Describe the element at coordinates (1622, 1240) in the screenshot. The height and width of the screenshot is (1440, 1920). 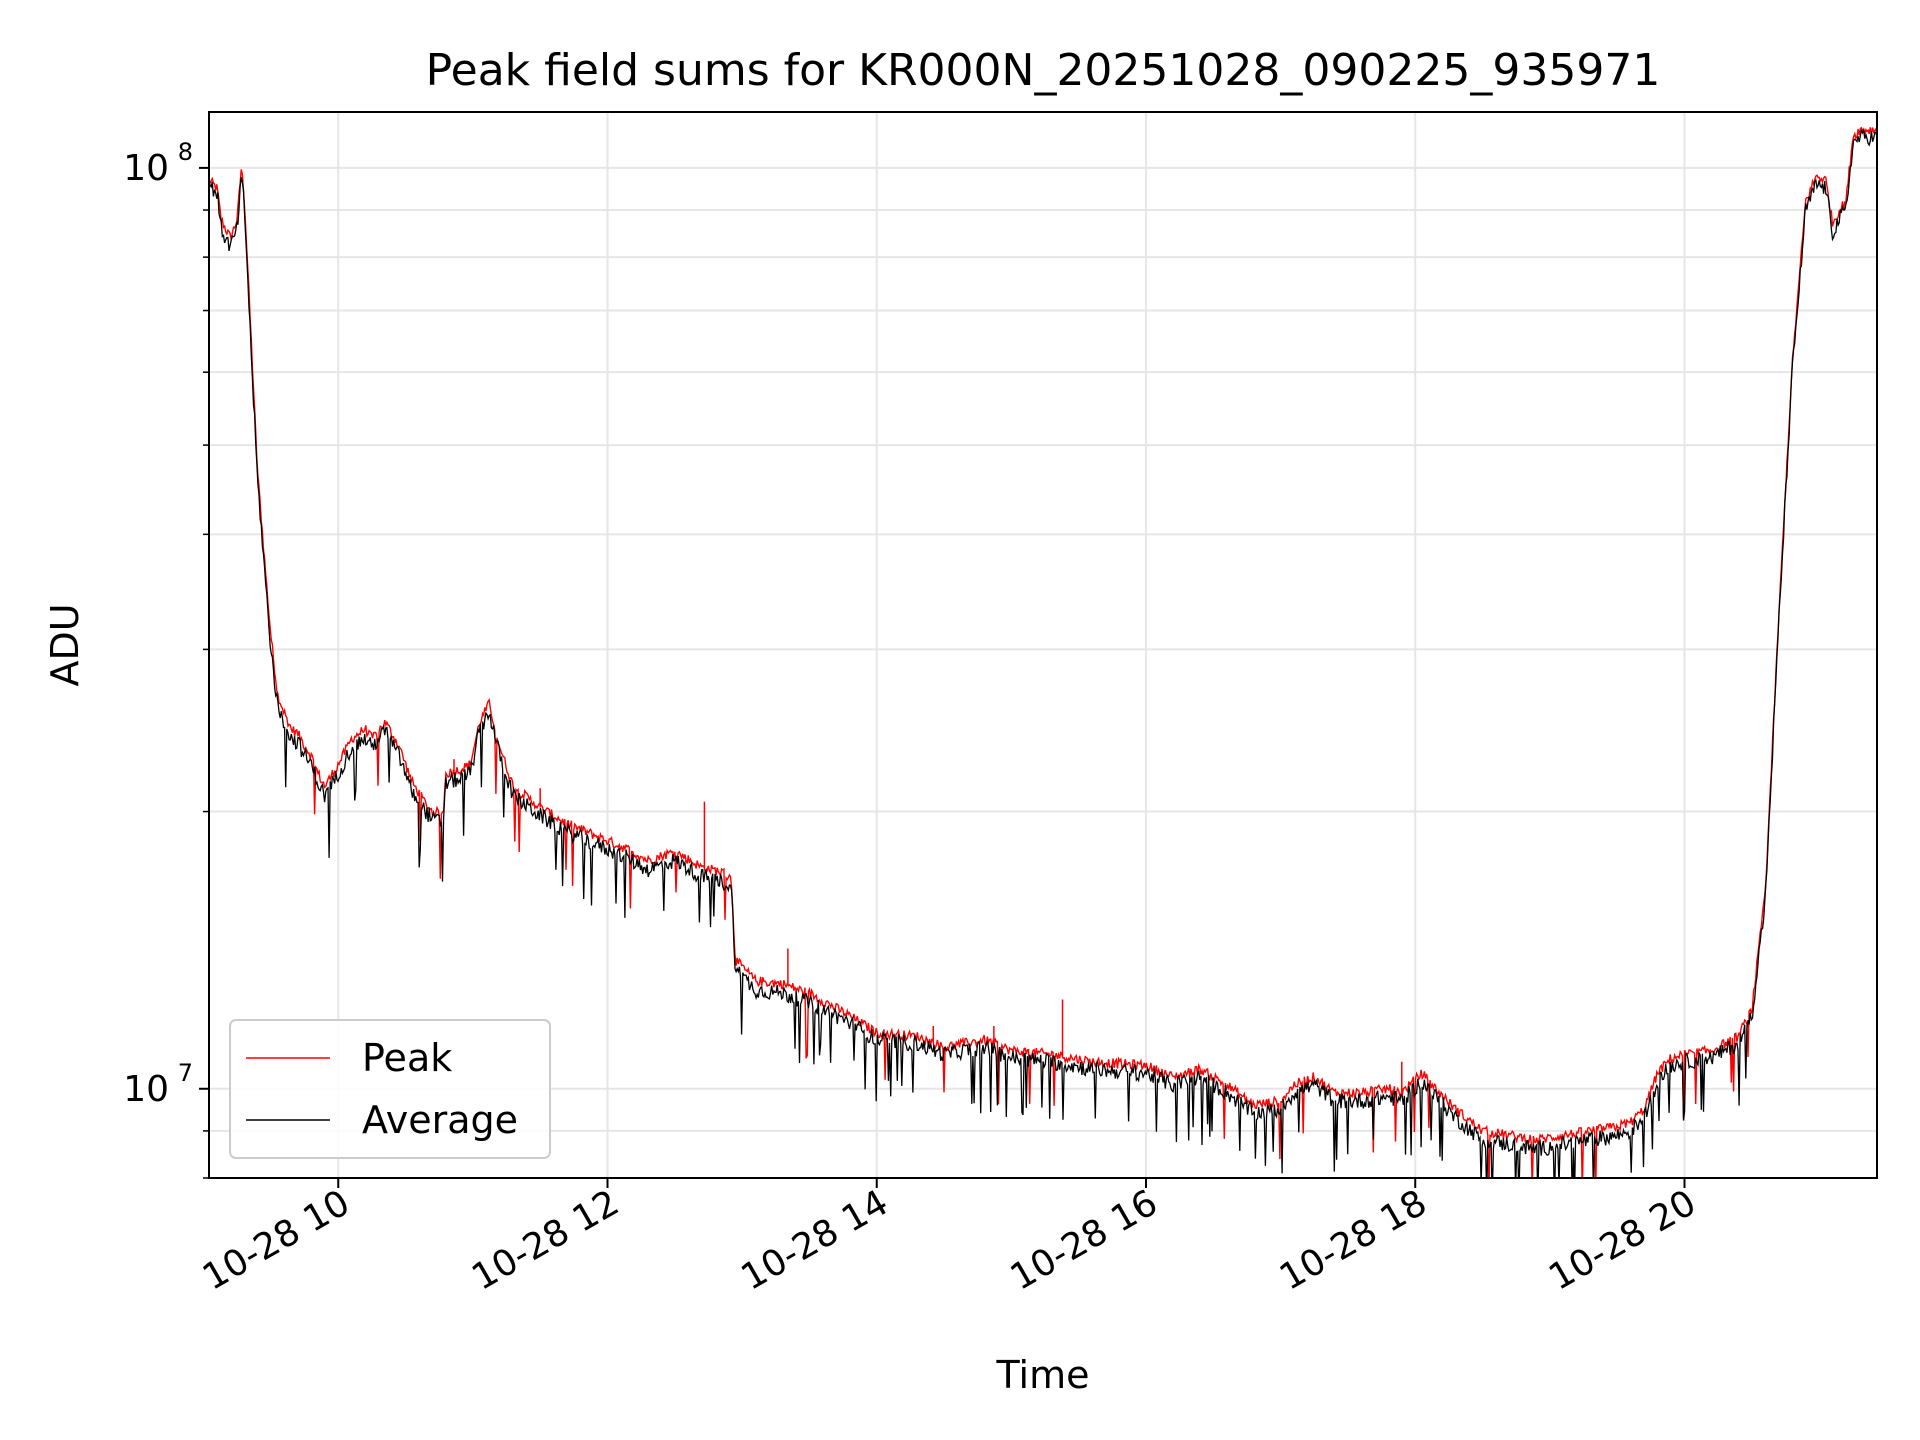
I see `x-tick-label: 10-28 20` at that location.